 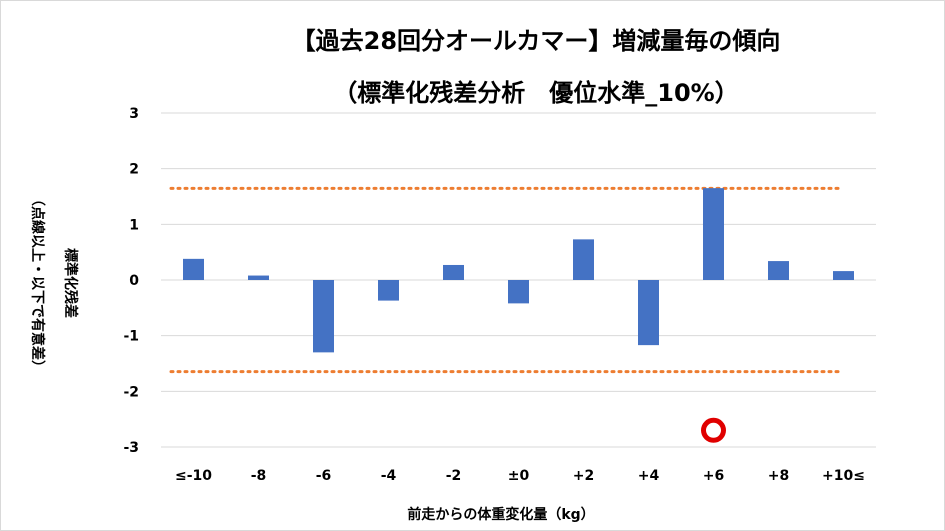 What do you see at coordinates (649, 476) in the screenshot?
I see `x-tick-label: +4` at bounding box center [649, 476].